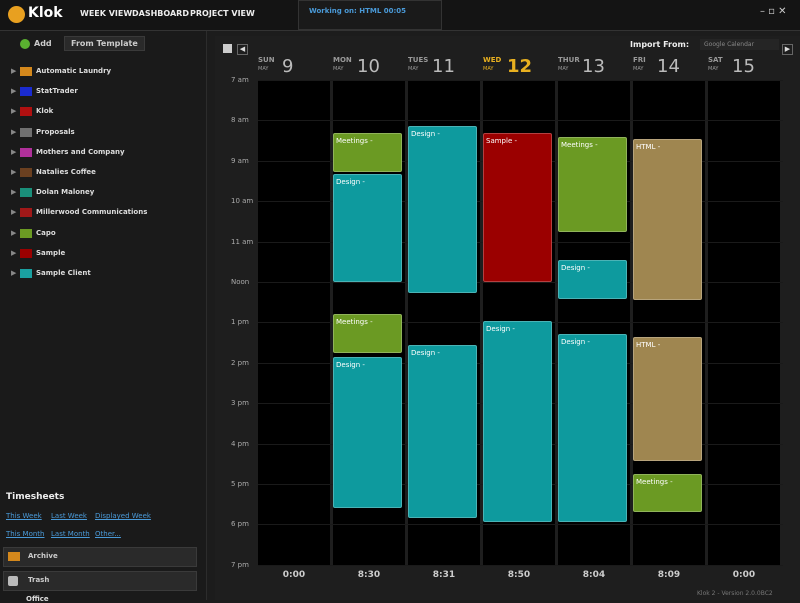 The width and height of the screenshot is (800, 603). What do you see at coordinates (57, 91) in the screenshot?
I see `project-name: StatTrader` at bounding box center [57, 91].